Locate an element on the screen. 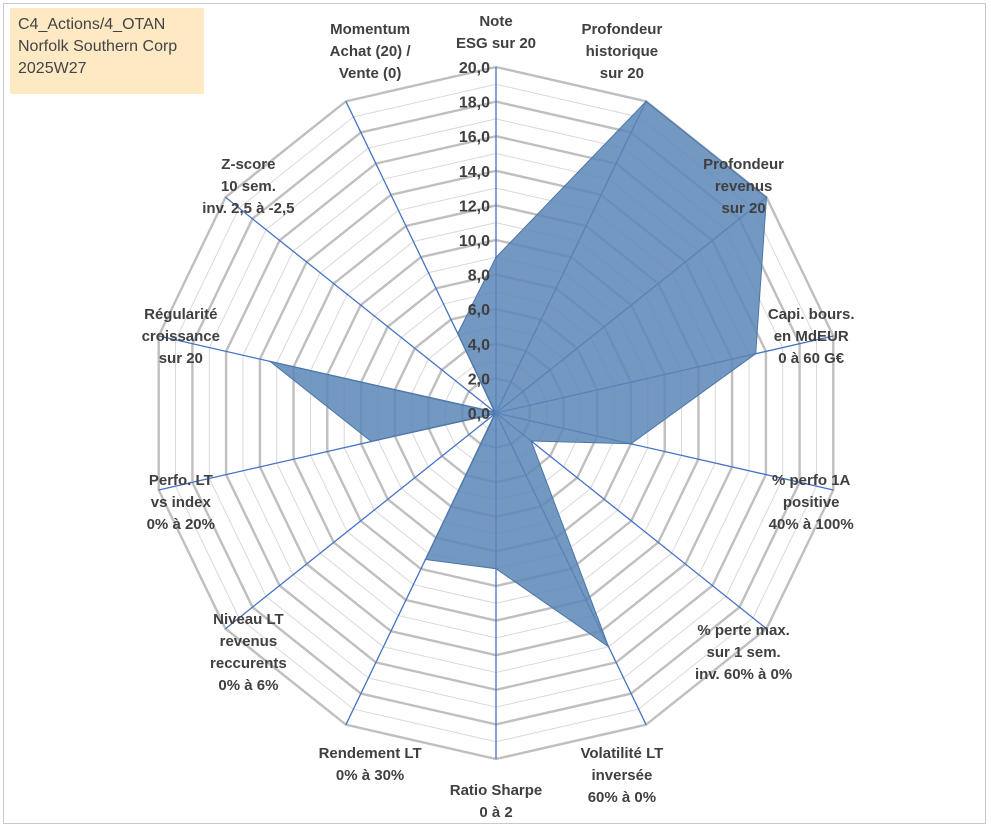 The height and width of the screenshot is (829, 991). tick-label: 20,0 is located at coordinates (474, 68).